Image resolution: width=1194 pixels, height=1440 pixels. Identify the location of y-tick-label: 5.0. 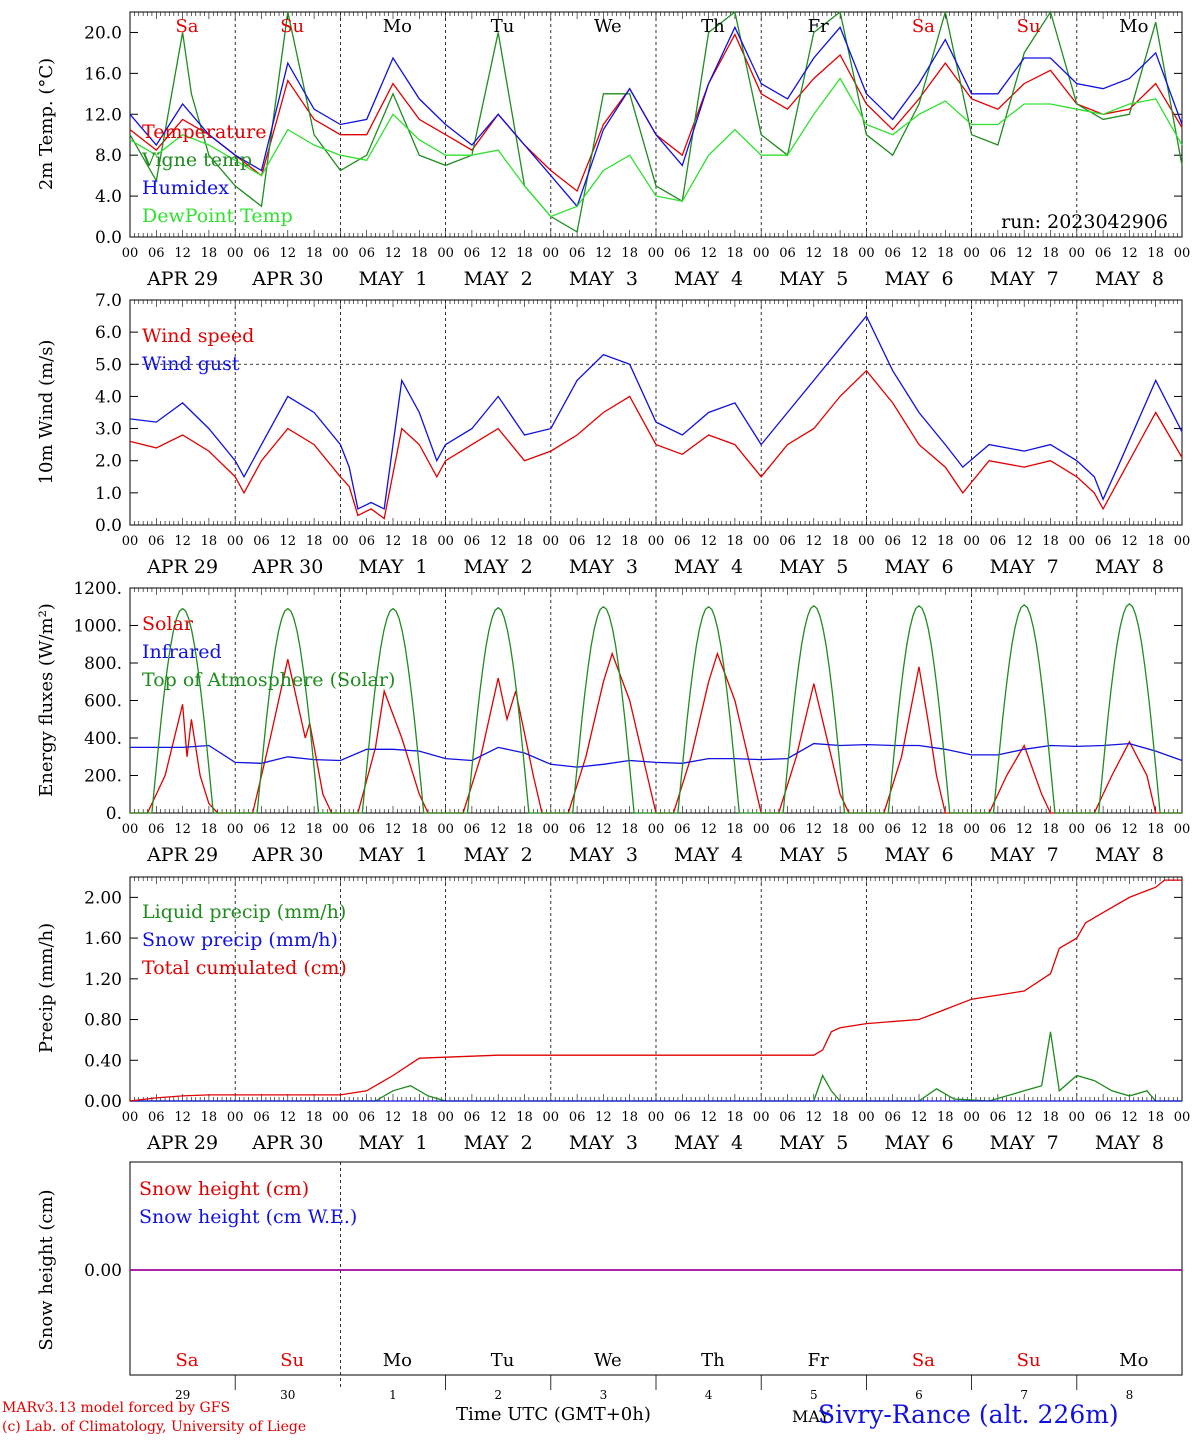
(108, 365).